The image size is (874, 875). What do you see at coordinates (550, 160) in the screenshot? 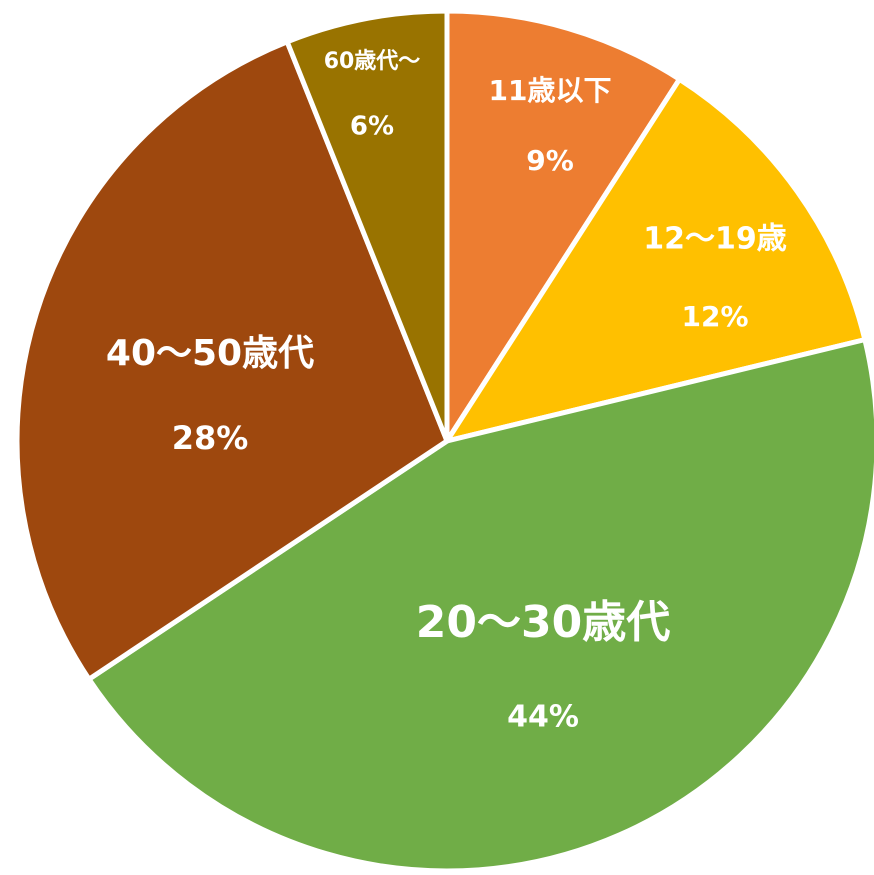
I see `slice-value: 9%` at bounding box center [550, 160].